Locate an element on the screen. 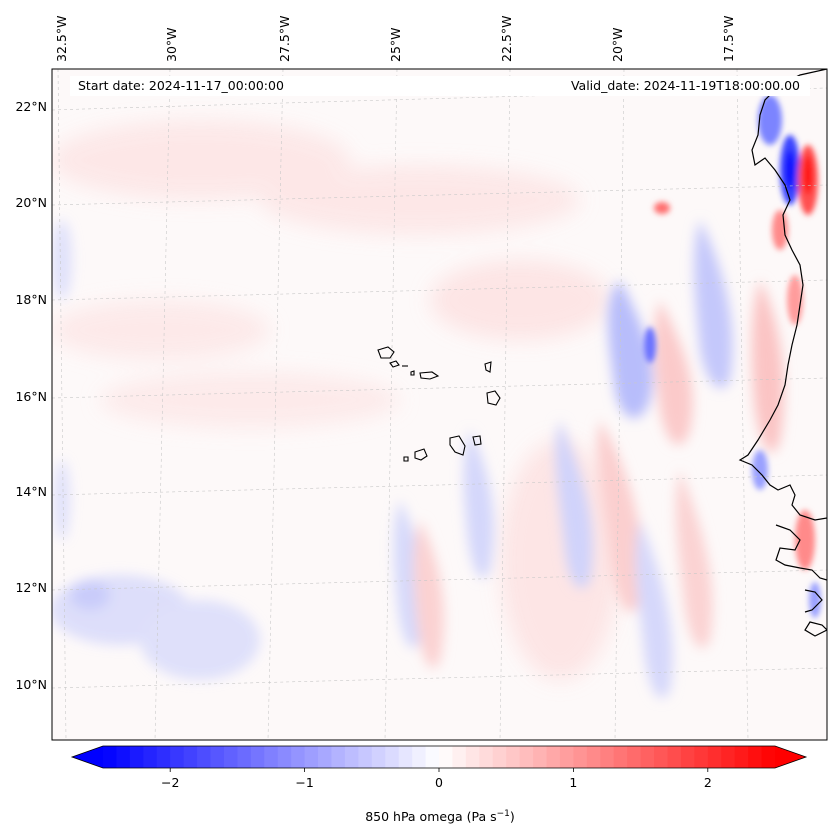 Image resolution: width=837 pixels, height=839 pixels. coastlines is located at coordinates (782, 353).